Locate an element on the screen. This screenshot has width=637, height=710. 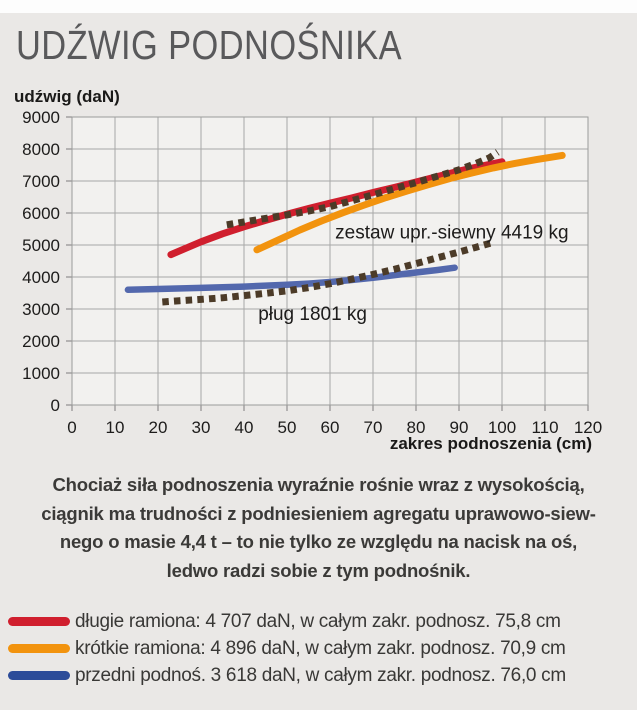
y-tick-label: 5000 is located at coordinates (41, 245).